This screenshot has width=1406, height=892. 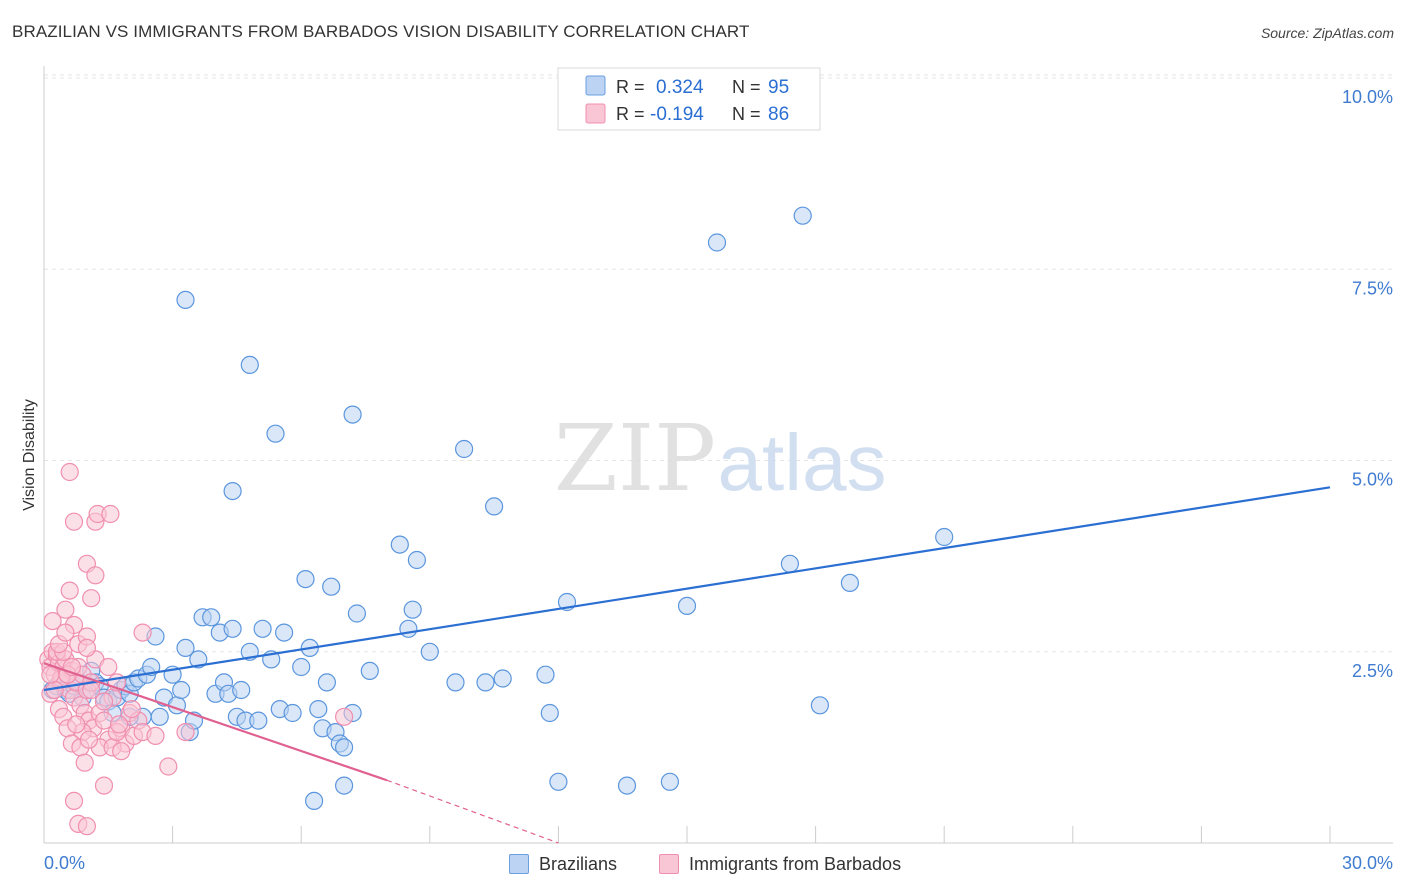 What do you see at coordinates (1372, 480) in the screenshot?
I see `y-tick-label-1: 5.0%` at bounding box center [1372, 480].